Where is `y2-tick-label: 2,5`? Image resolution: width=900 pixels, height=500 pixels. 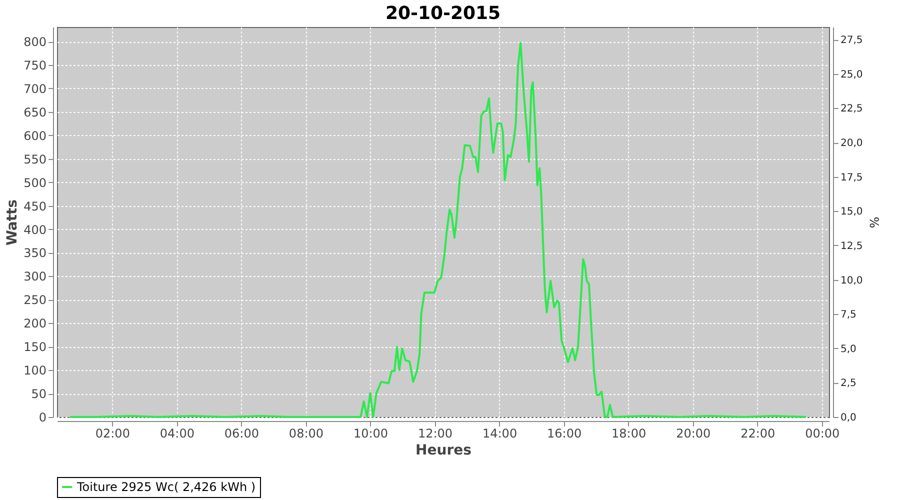
y2-tick-label: 2,5 is located at coordinates (848, 384).